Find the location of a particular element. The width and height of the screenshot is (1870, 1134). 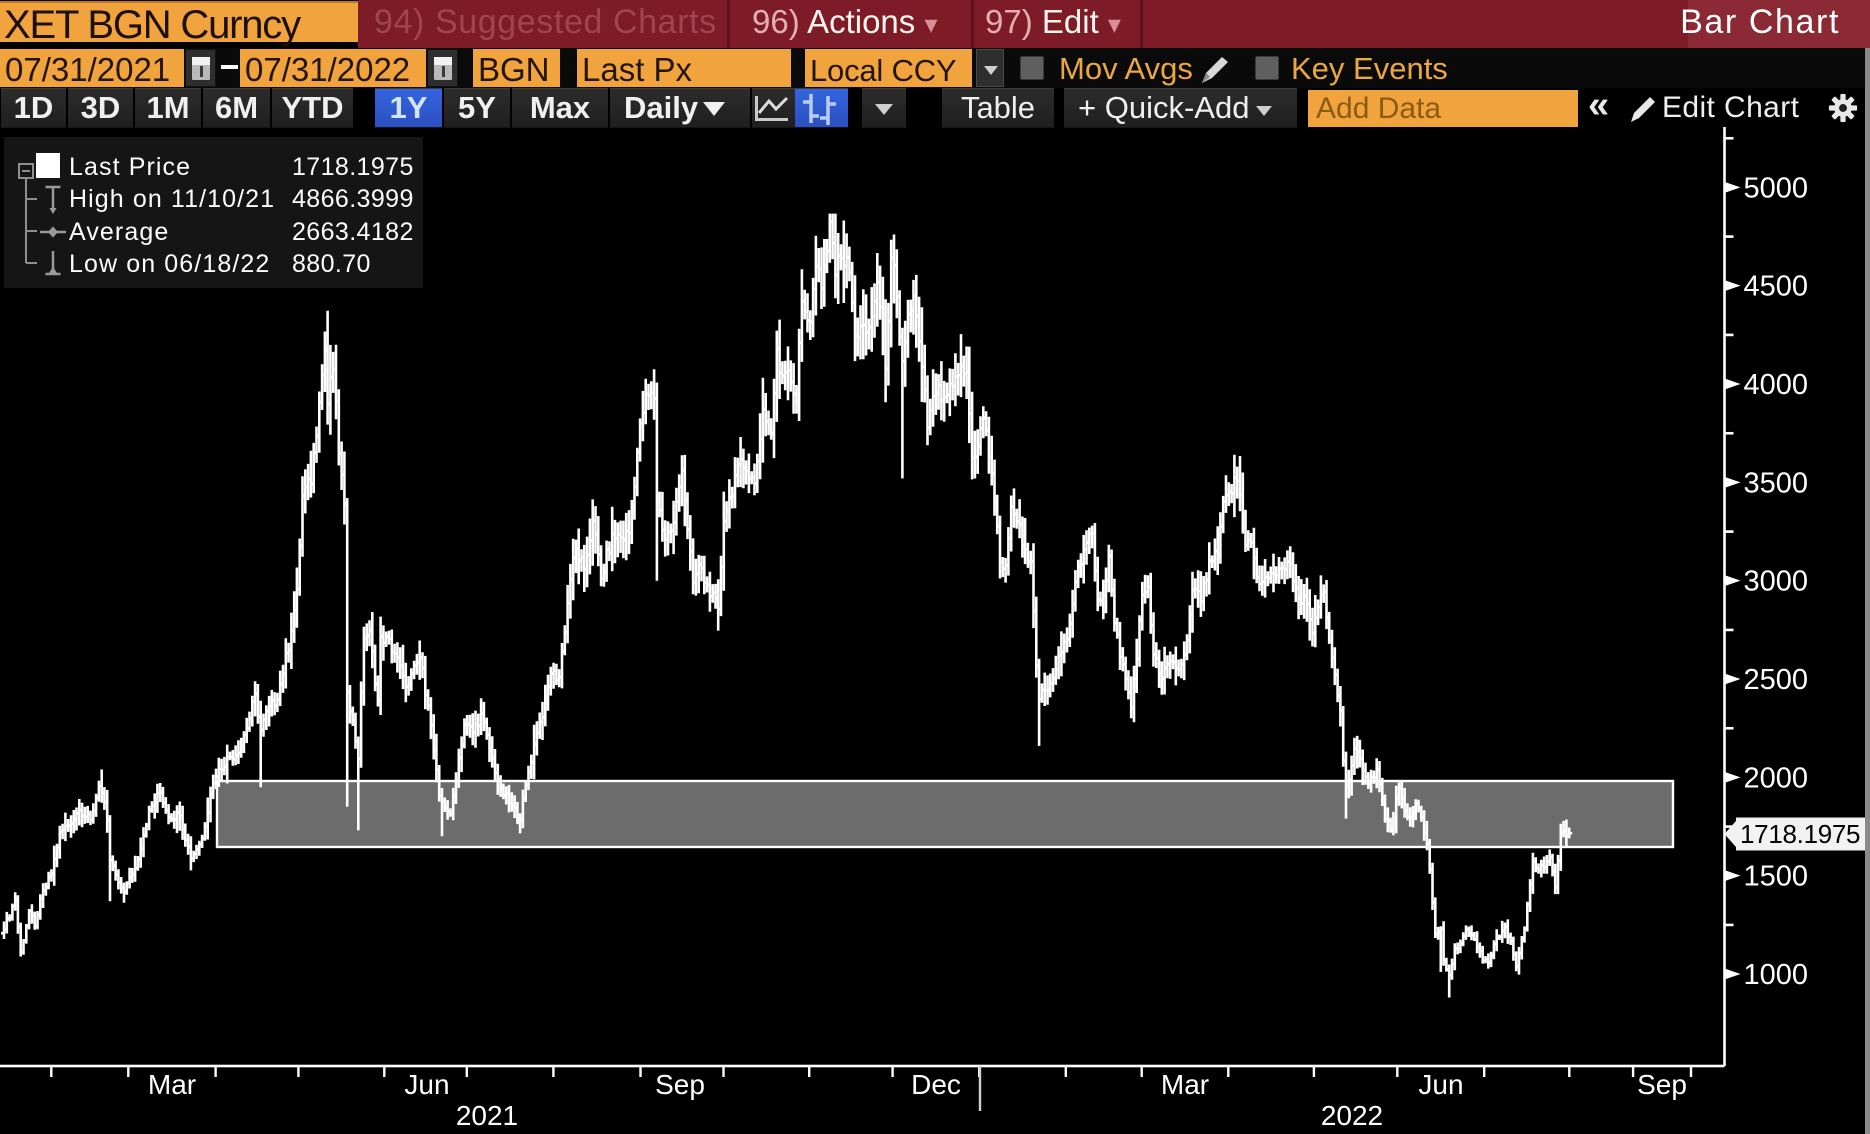

svg-text: 1000 is located at coordinates (1776, 975).